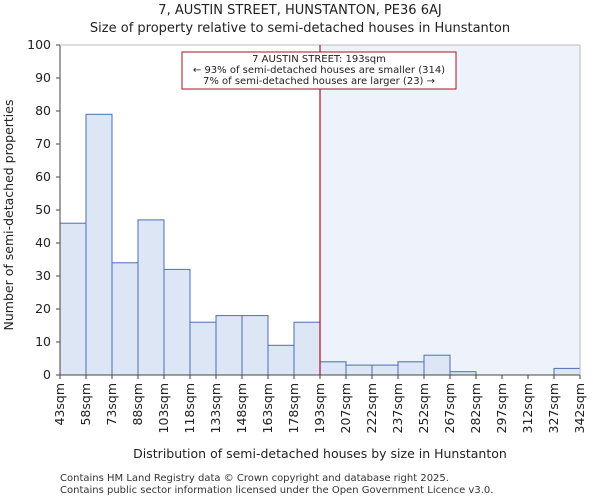 The image size is (600, 500). I want to click on x-tick-label: 43sqm, so click(59, 404).